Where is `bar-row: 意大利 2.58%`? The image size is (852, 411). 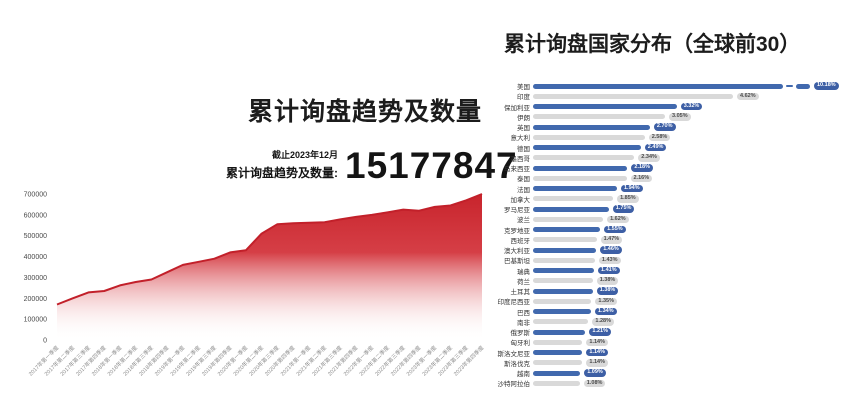
bar-row: 意大利 2.58% is located at coordinates (673, 137).